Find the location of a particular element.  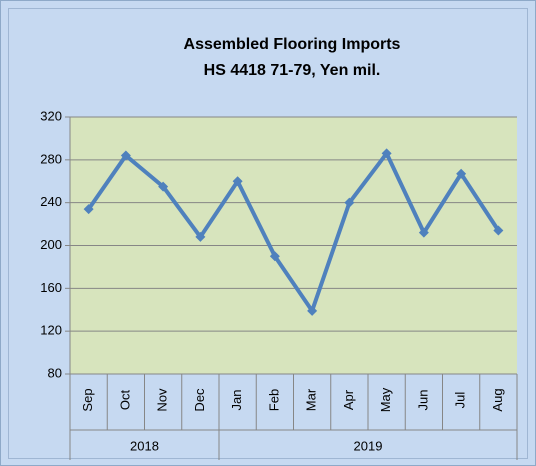

x-tick-label: Sep is located at coordinates (87, 399).